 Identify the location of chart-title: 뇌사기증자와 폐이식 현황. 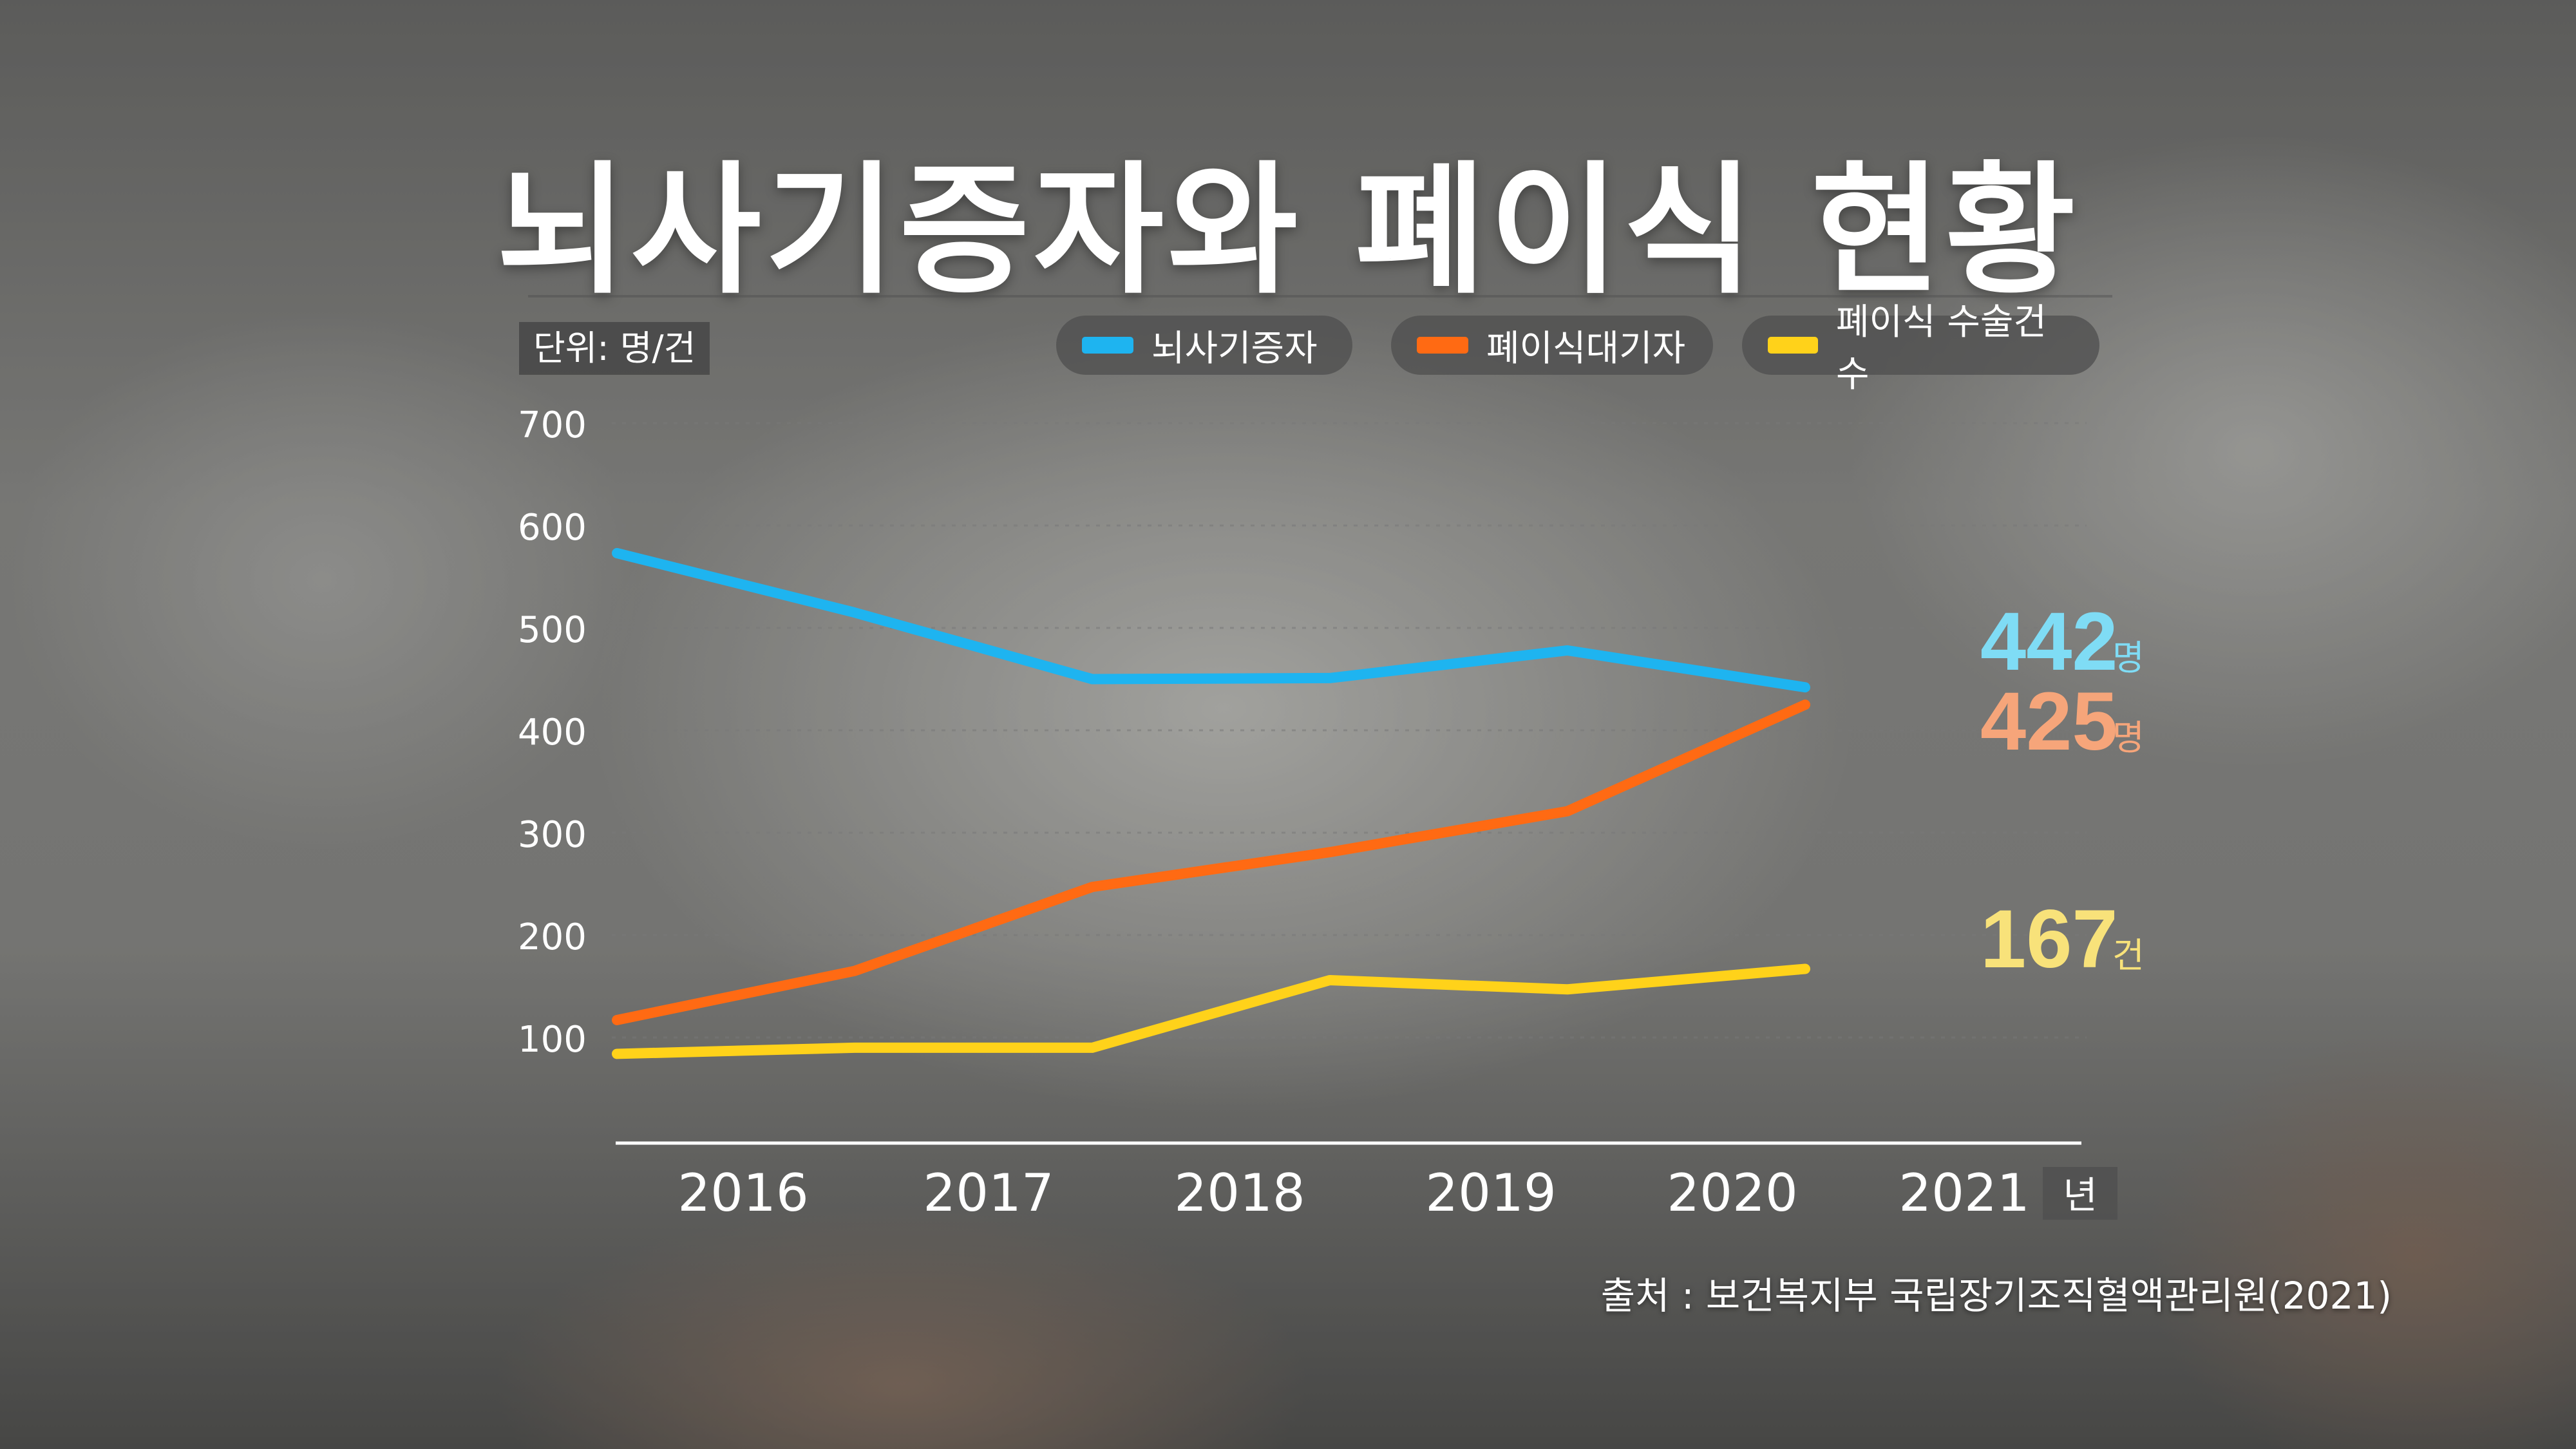
(1288, 231).